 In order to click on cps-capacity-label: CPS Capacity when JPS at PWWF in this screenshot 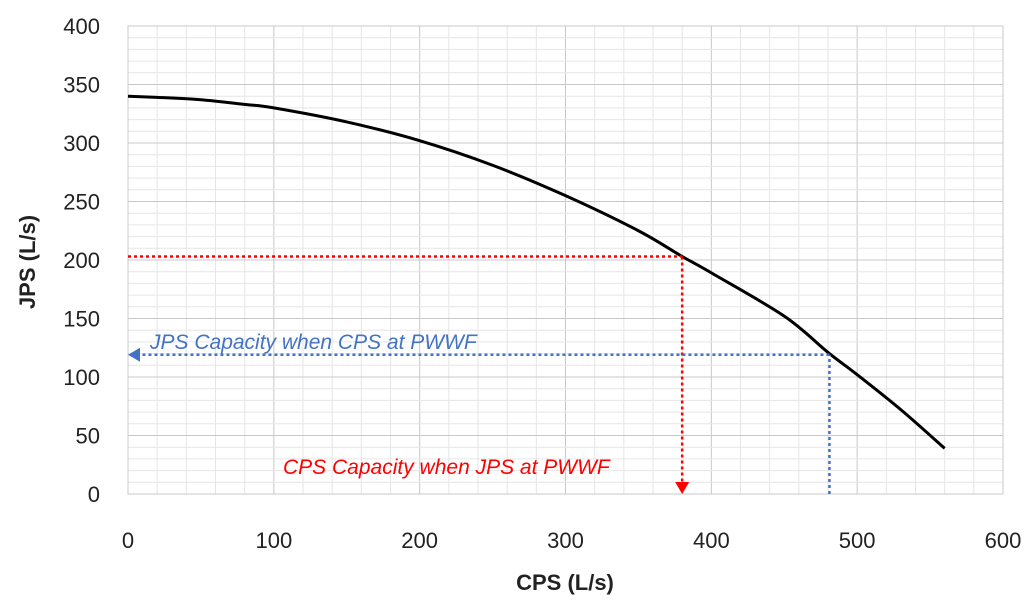, I will do `click(447, 467)`.